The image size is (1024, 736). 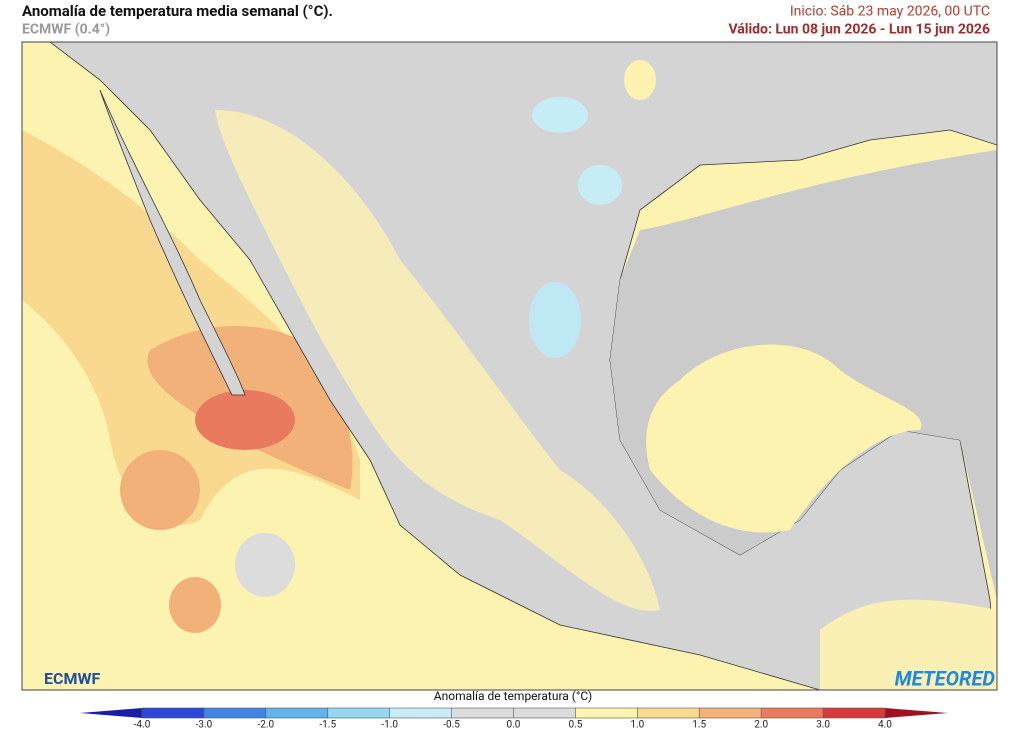 I want to click on colorbar-tick-label: -0.5, so click(x=451, y=725).